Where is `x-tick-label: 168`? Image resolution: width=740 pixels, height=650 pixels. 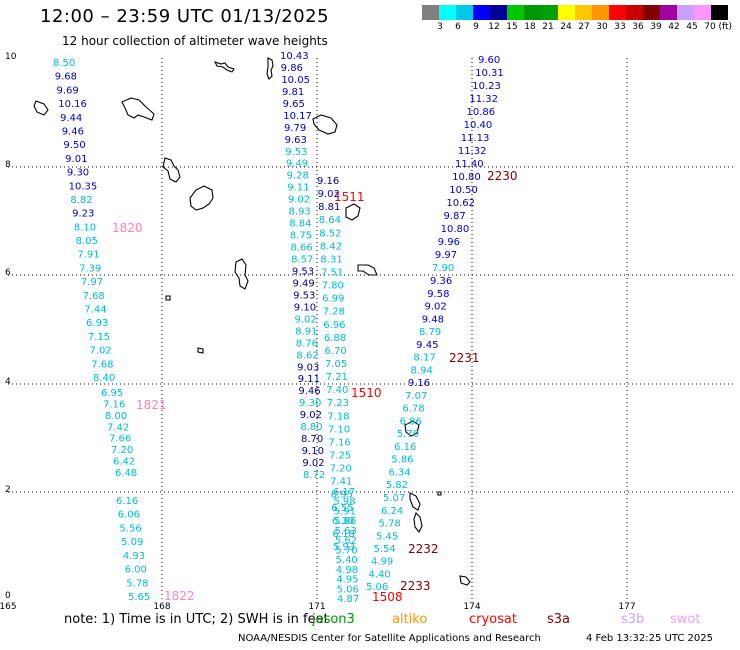
x-tick-label: 168 is located at coordinates (161, 607).